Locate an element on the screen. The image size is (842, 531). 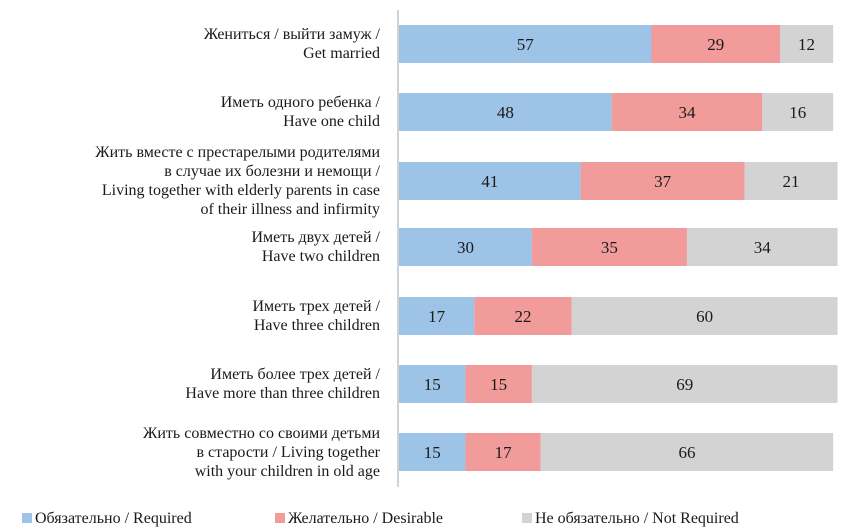
data-label: 41 is located at coordinates (489, 181).